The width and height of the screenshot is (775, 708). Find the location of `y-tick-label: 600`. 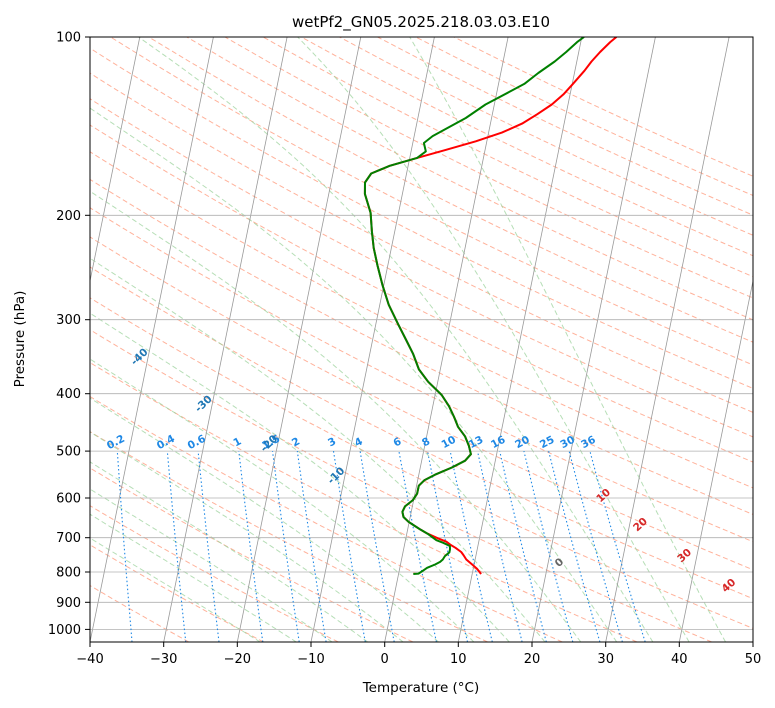

y-tick-label: 600 is located at coordinates (68, 499).